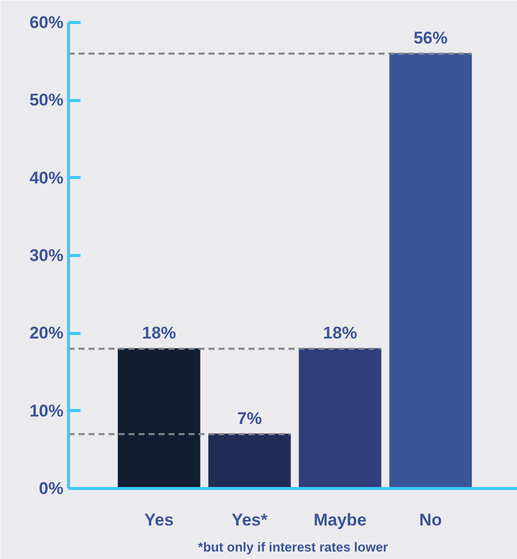 The height and width of the screenshot is (559, 517). I want to click on y-tick-label: 20%, so click(46, 333).